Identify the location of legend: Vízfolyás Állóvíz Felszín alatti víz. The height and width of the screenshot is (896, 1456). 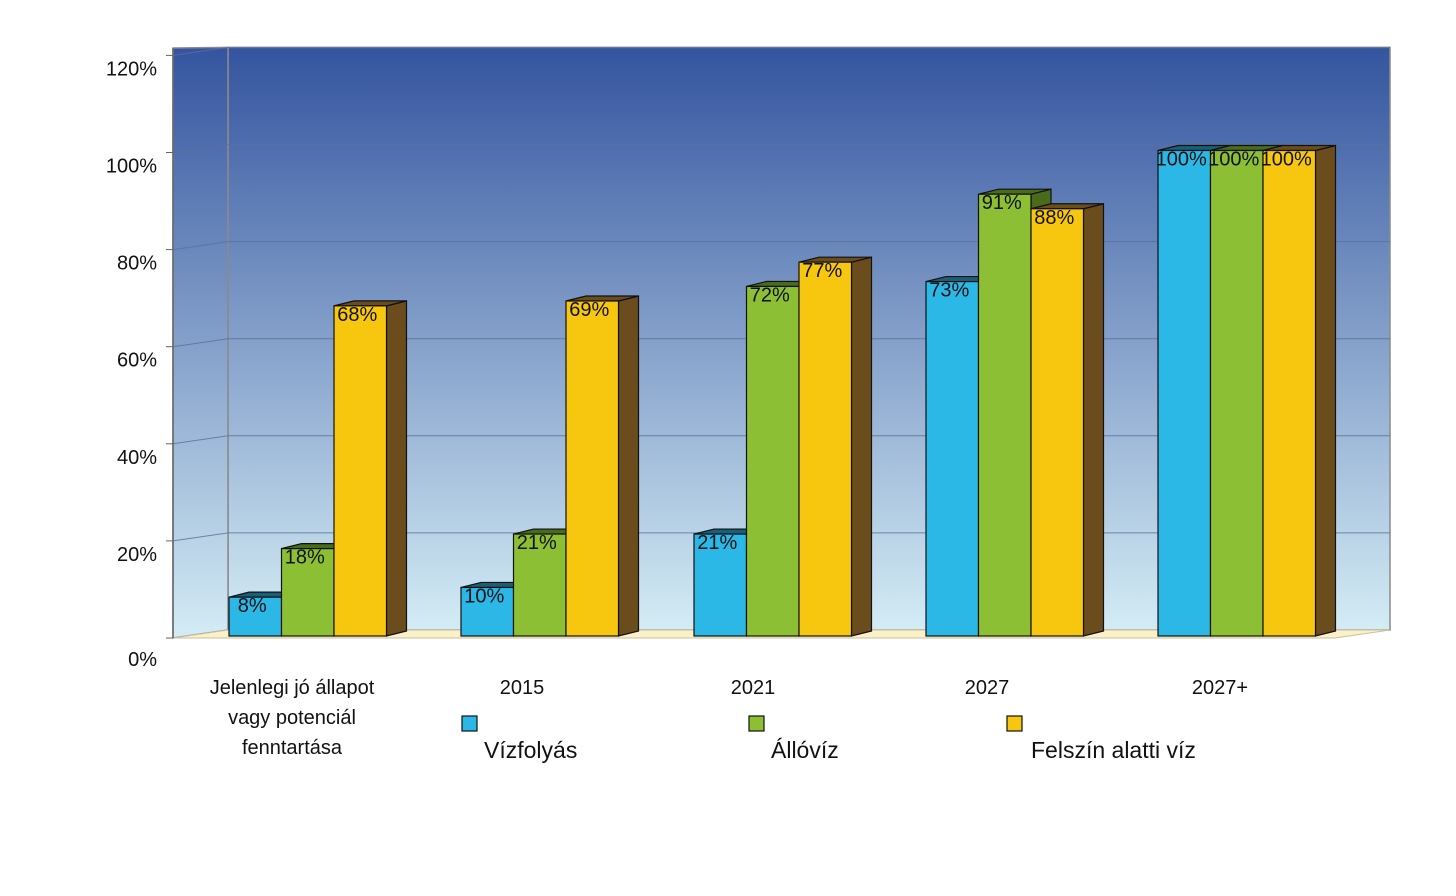
(828, 739).